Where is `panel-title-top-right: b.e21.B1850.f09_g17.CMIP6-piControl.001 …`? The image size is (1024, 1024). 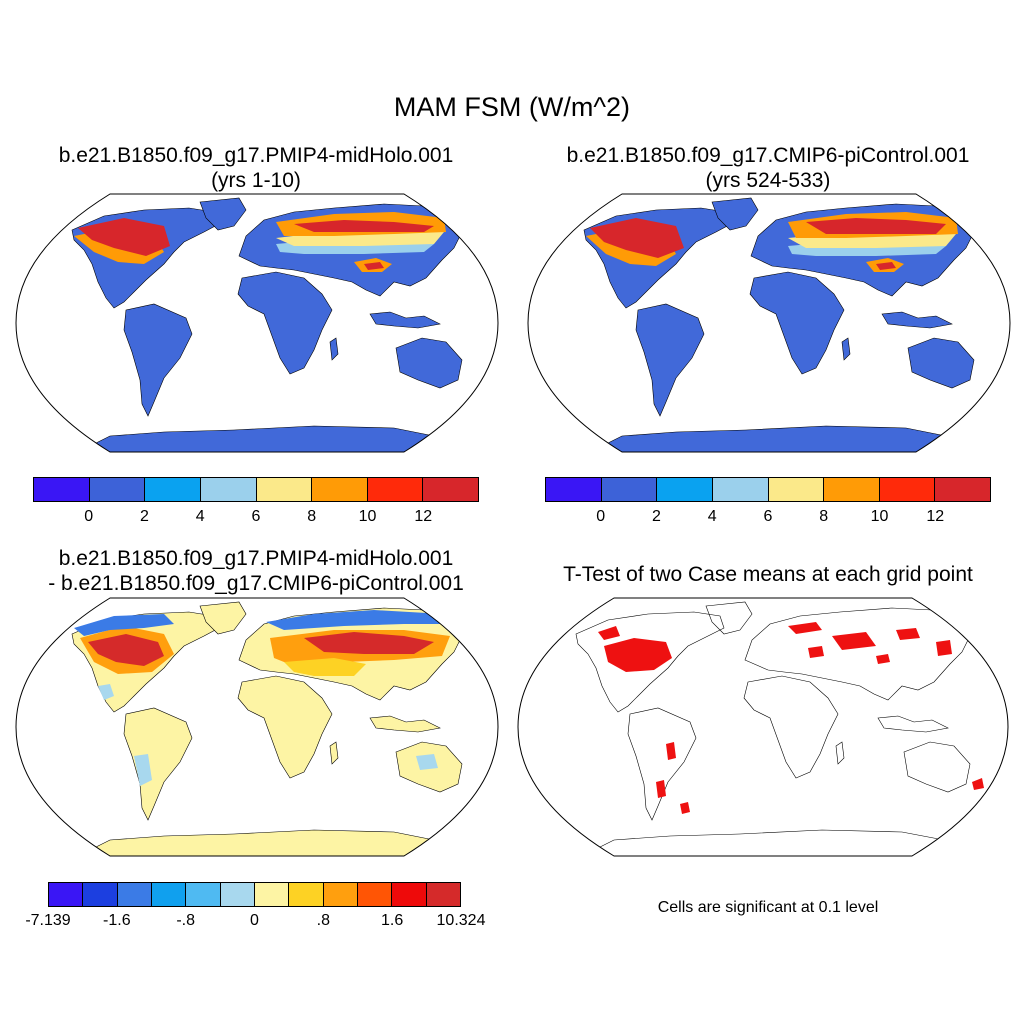
panel-title-top-right: b.e21.B1850.f09_g17.CMIP6-piControl.001 … is located at coordinates (768, 168).